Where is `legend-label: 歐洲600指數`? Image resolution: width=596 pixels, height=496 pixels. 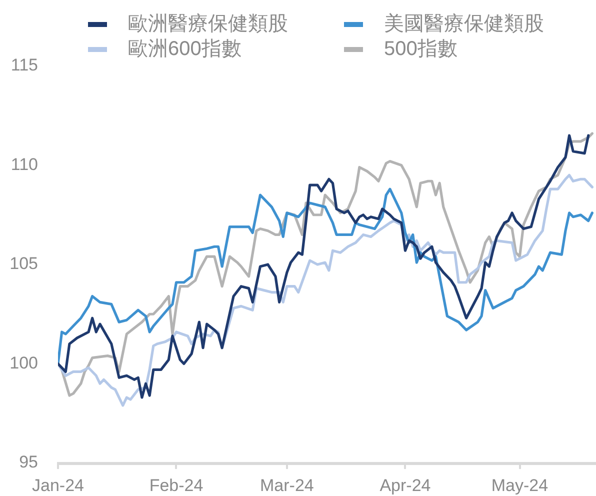 legend-label: 歐洲600指數 is located at coordinates (185, 49).